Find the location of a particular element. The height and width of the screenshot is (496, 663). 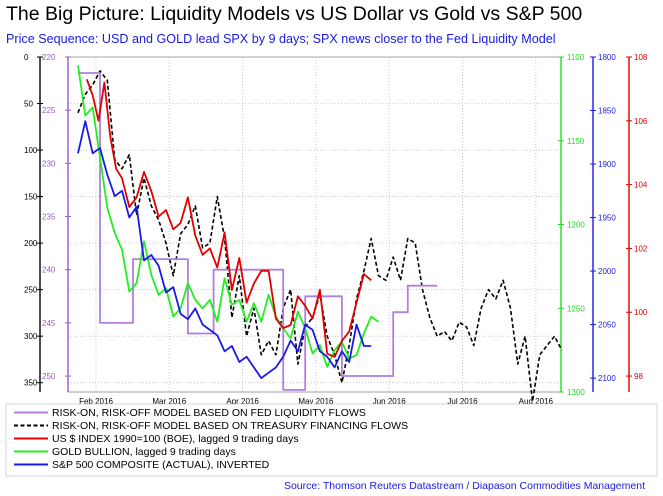

tick-label-left_outer: 250 is located at coordinates (31, 290).